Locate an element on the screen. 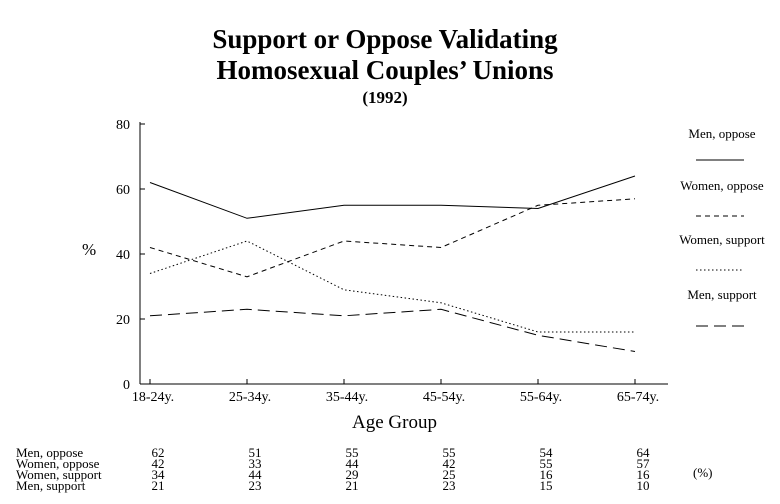 This screenshot has width=780, height=504. table-row-label: Men, support is located at coordinates (51, 485).